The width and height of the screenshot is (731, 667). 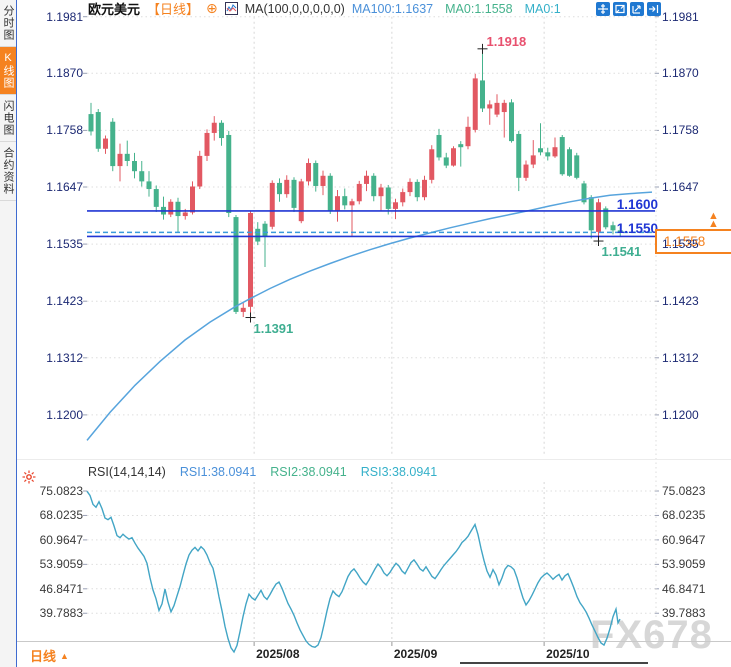 I want to click on rsi-axis-label-left: 39.7883, so click(x=61, y=613).